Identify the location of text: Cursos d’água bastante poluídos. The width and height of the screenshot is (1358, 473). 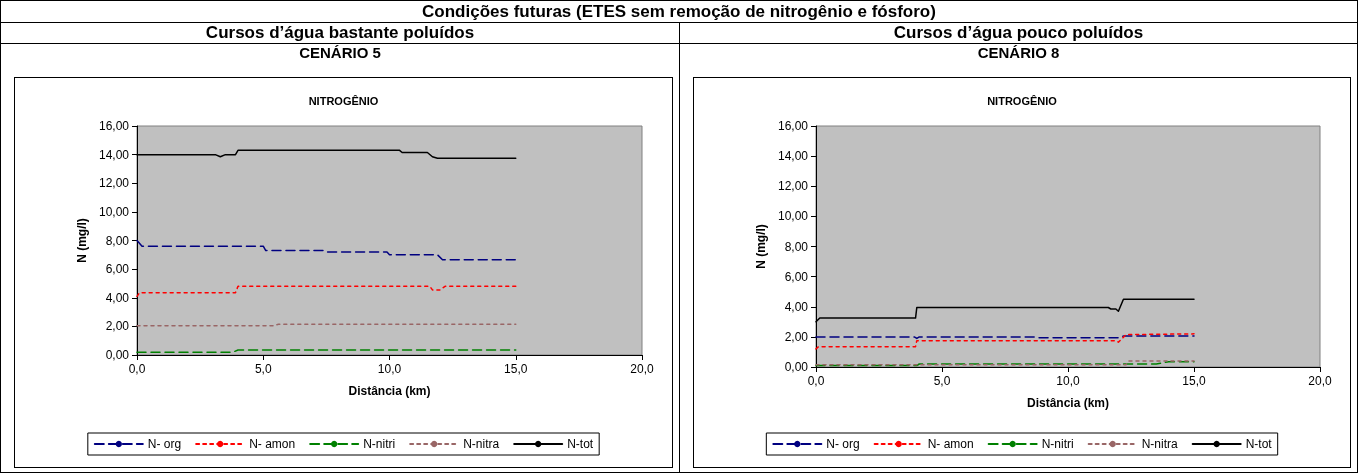
(340, 33).